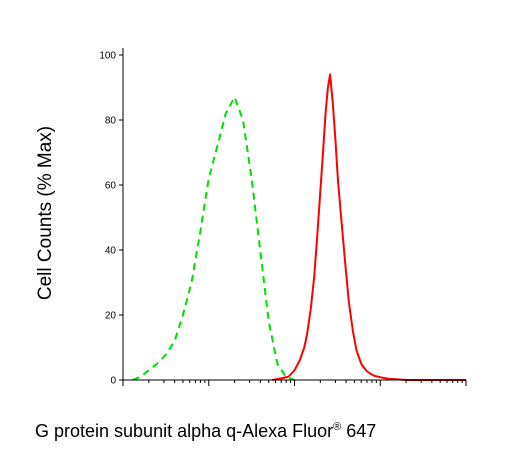  Describe the element at coordinates (111, 121) in the screenshot. I see `y-tick-label: 80` at that location.